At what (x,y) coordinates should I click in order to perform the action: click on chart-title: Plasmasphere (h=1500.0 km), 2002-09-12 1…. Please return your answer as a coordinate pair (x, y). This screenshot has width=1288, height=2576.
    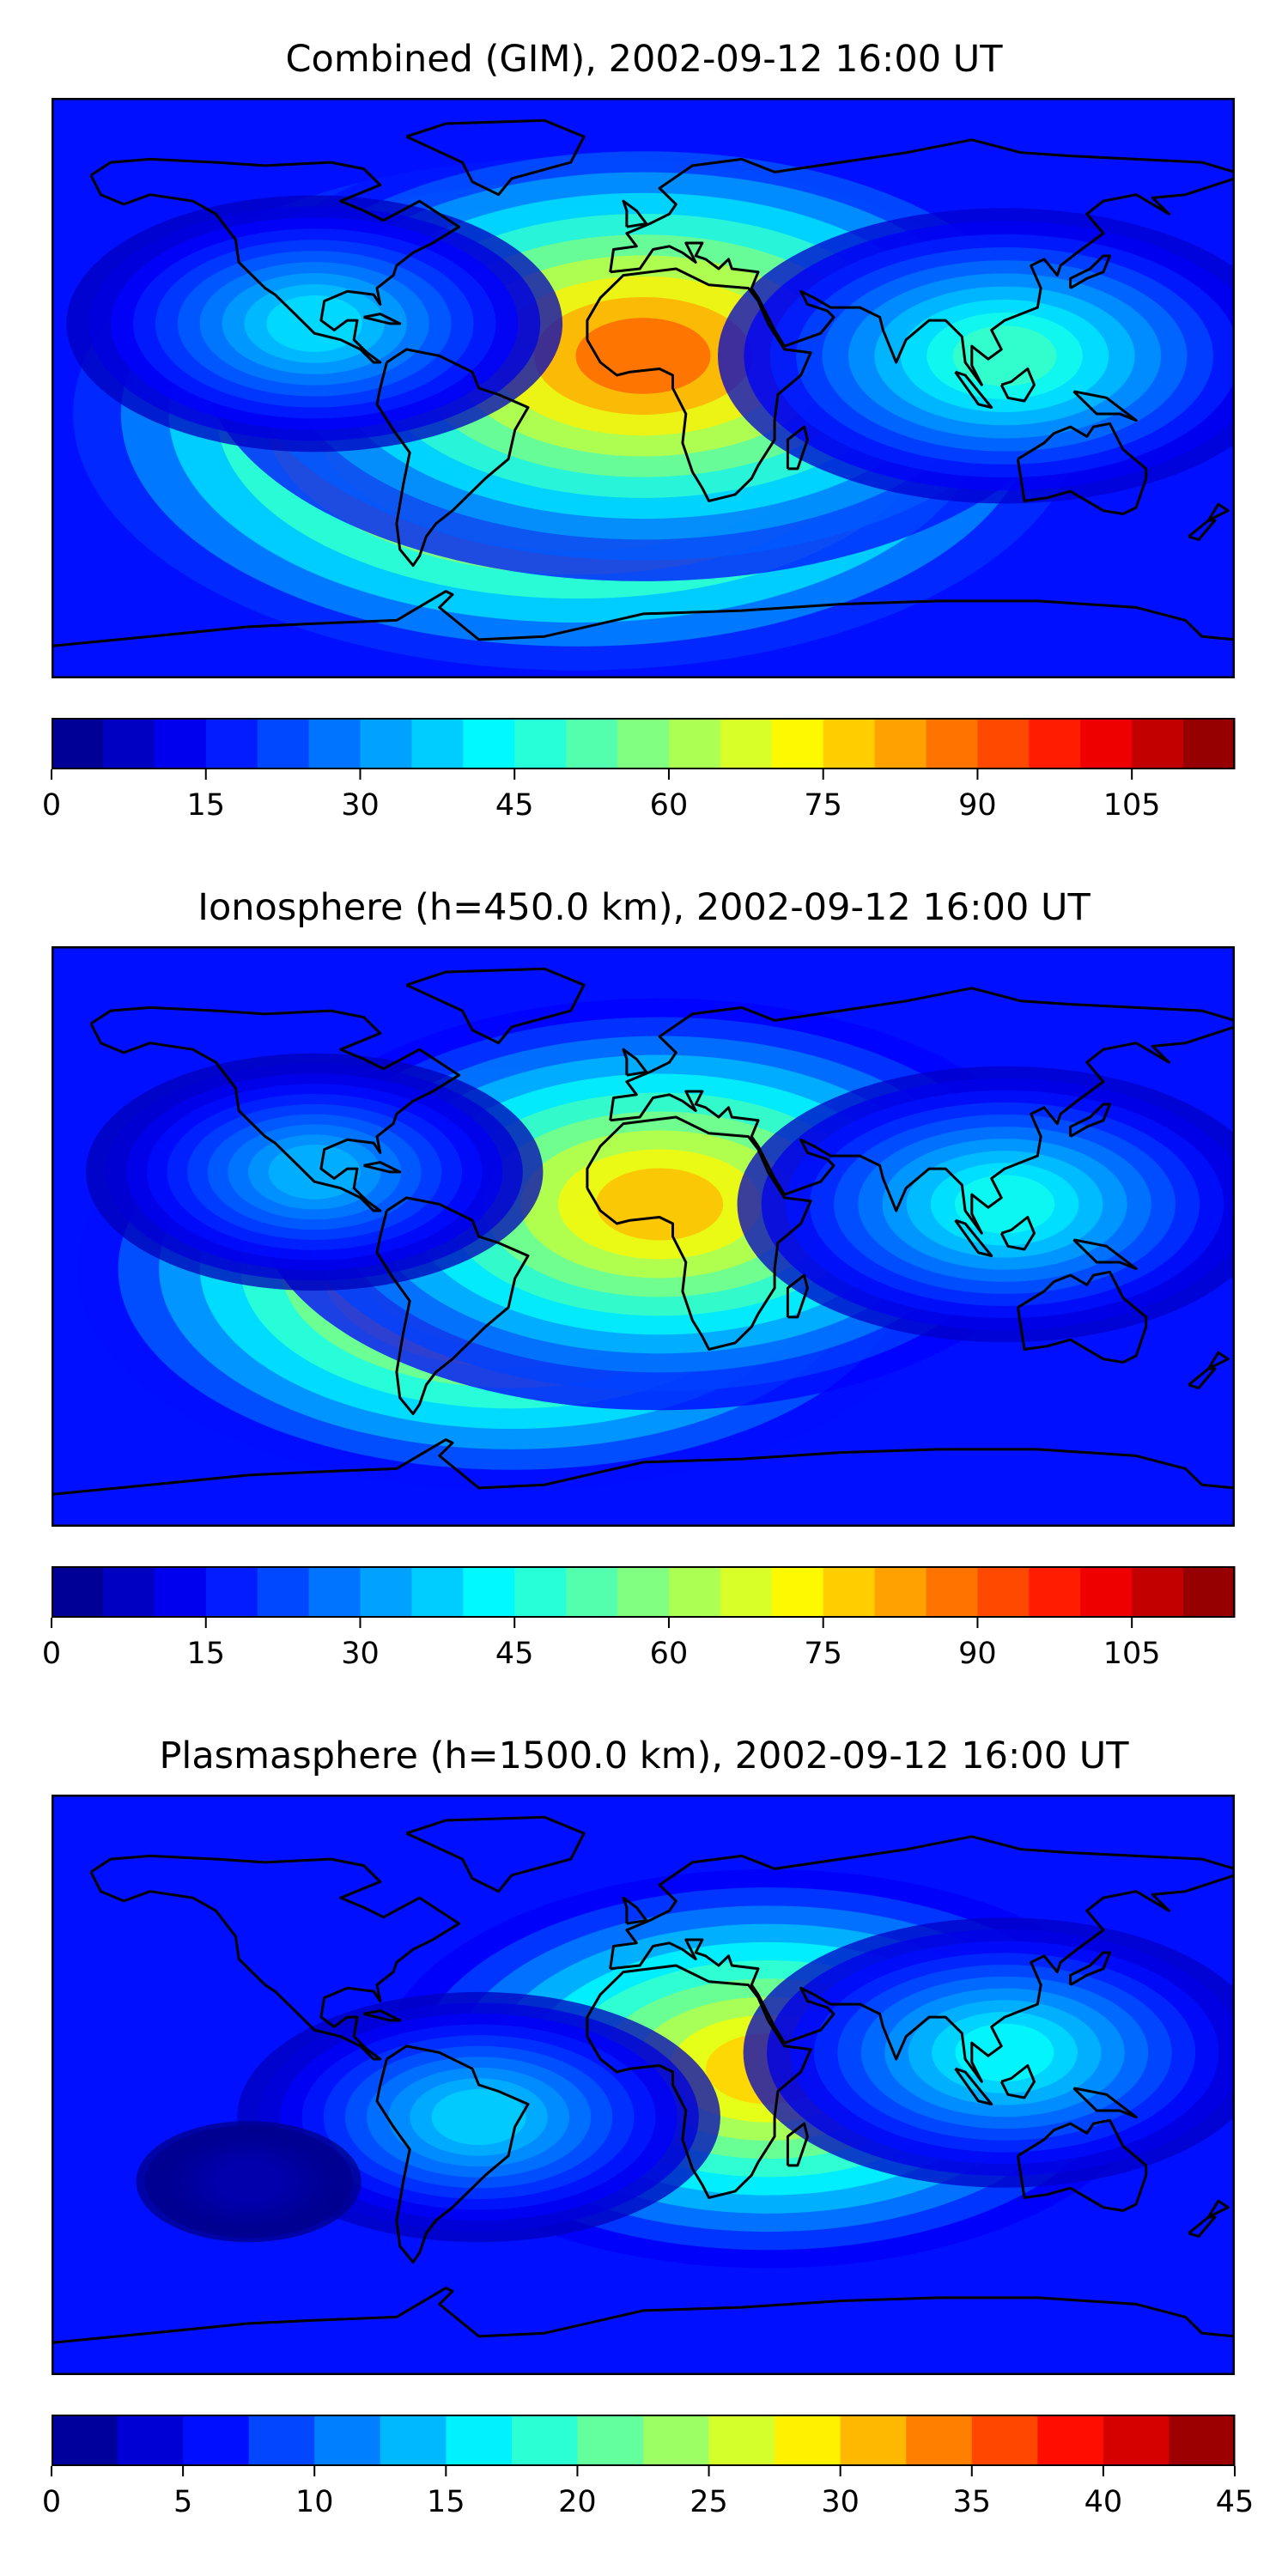
    Looking at the image, I should click on (644, 1756).